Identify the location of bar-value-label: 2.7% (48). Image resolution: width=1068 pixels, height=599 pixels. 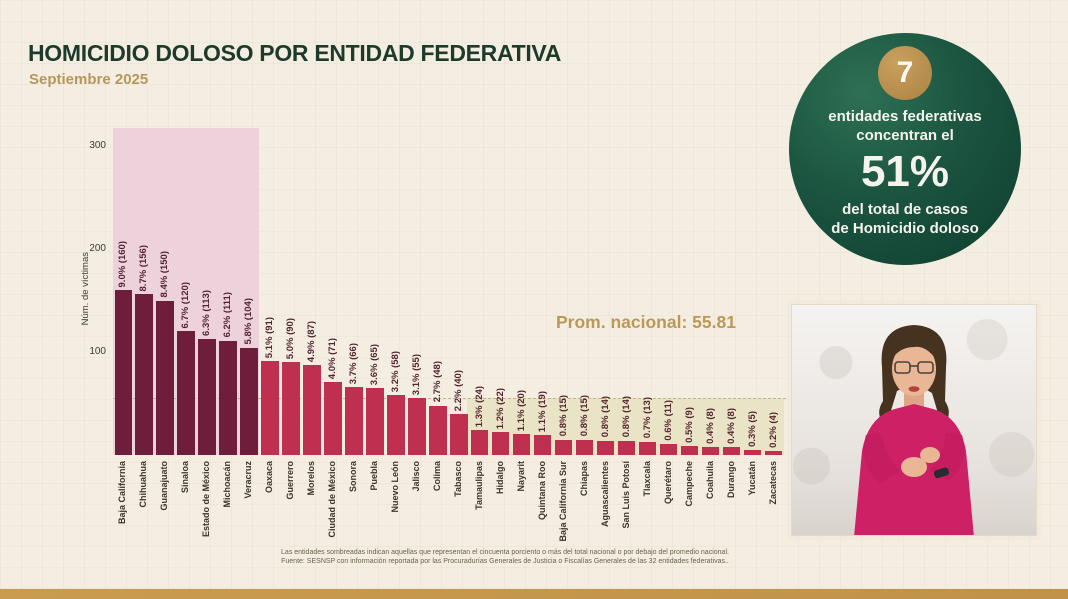
(438, 382).